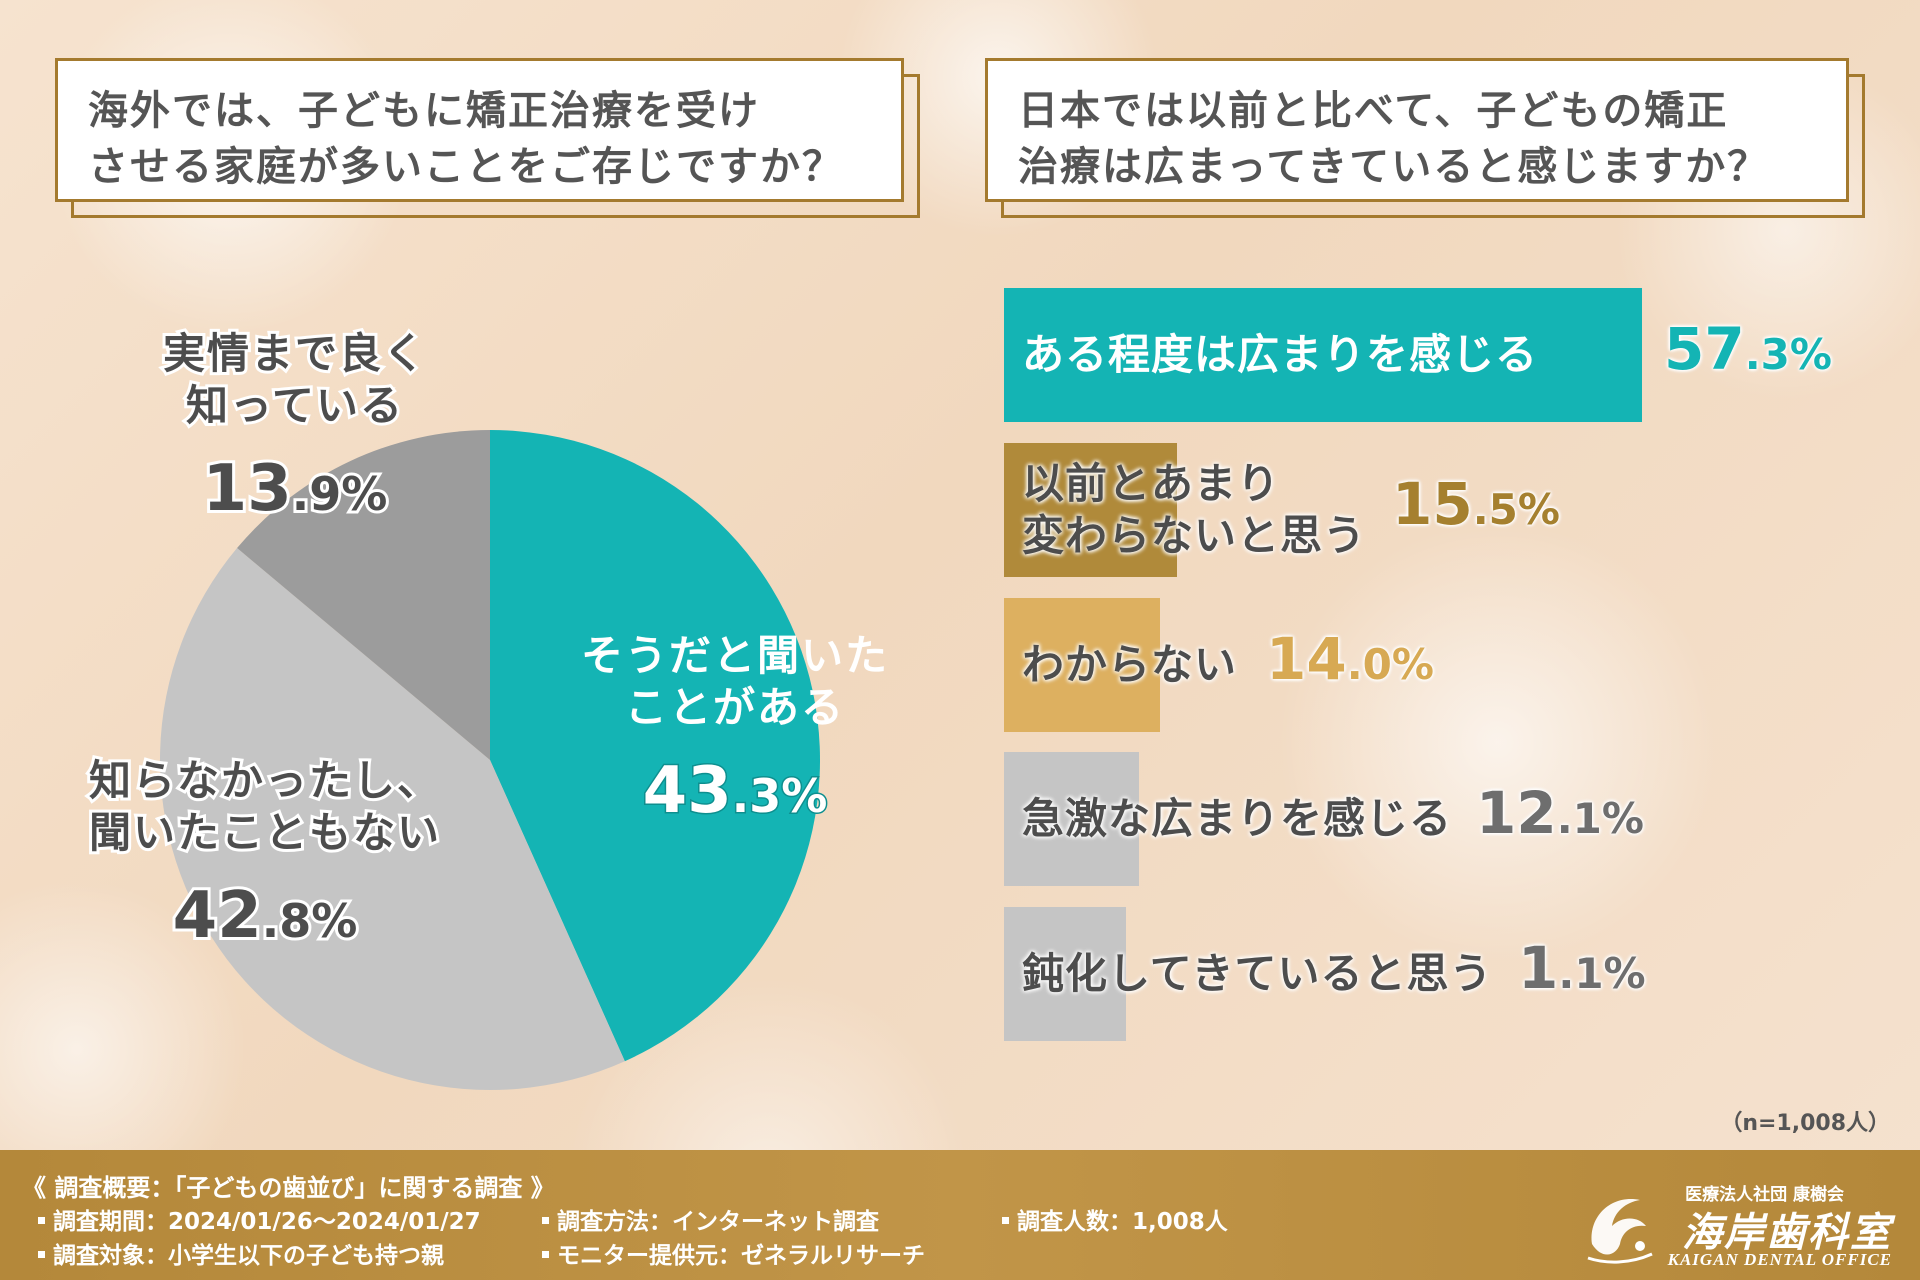  I want to click on bar-label-unchanged-line-1: 以前とあまり, so click(1151, 483).